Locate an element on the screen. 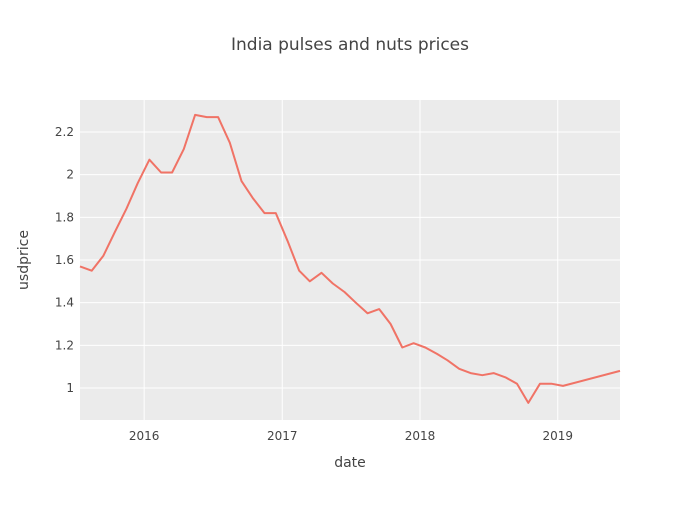 This screenshot has width=700, height=505. y-tick-label: 1.2 is located at coordinates (64, 345).